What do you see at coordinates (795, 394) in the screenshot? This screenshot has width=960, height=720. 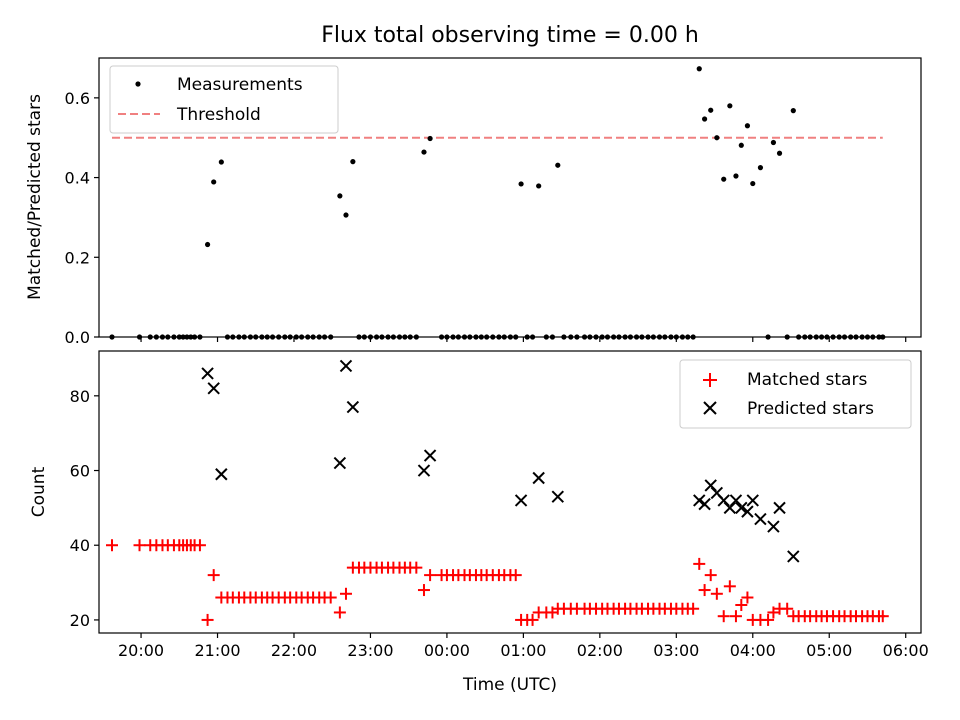 I see `bottom-legend-frame` at bounding box center [795, 394].